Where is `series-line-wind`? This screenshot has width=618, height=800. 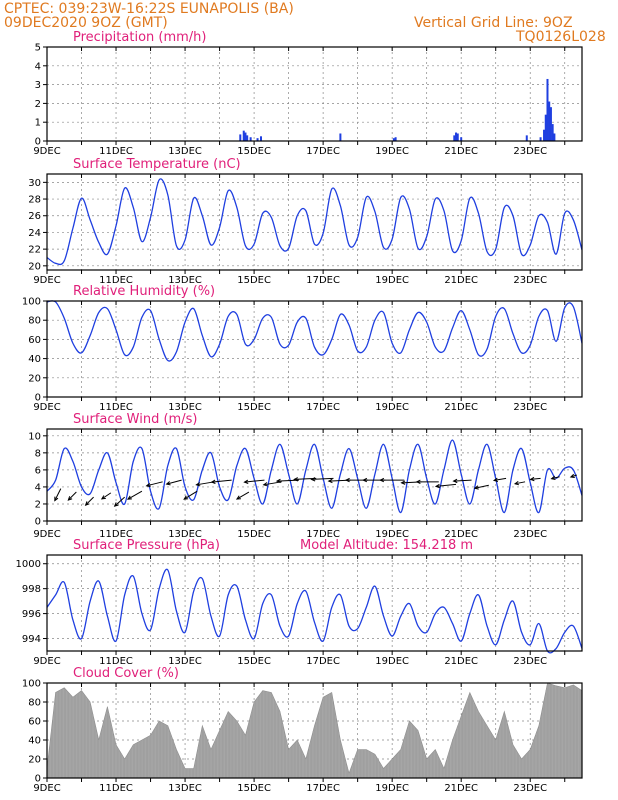
series-line-wind is located at coordinates (314, 476).